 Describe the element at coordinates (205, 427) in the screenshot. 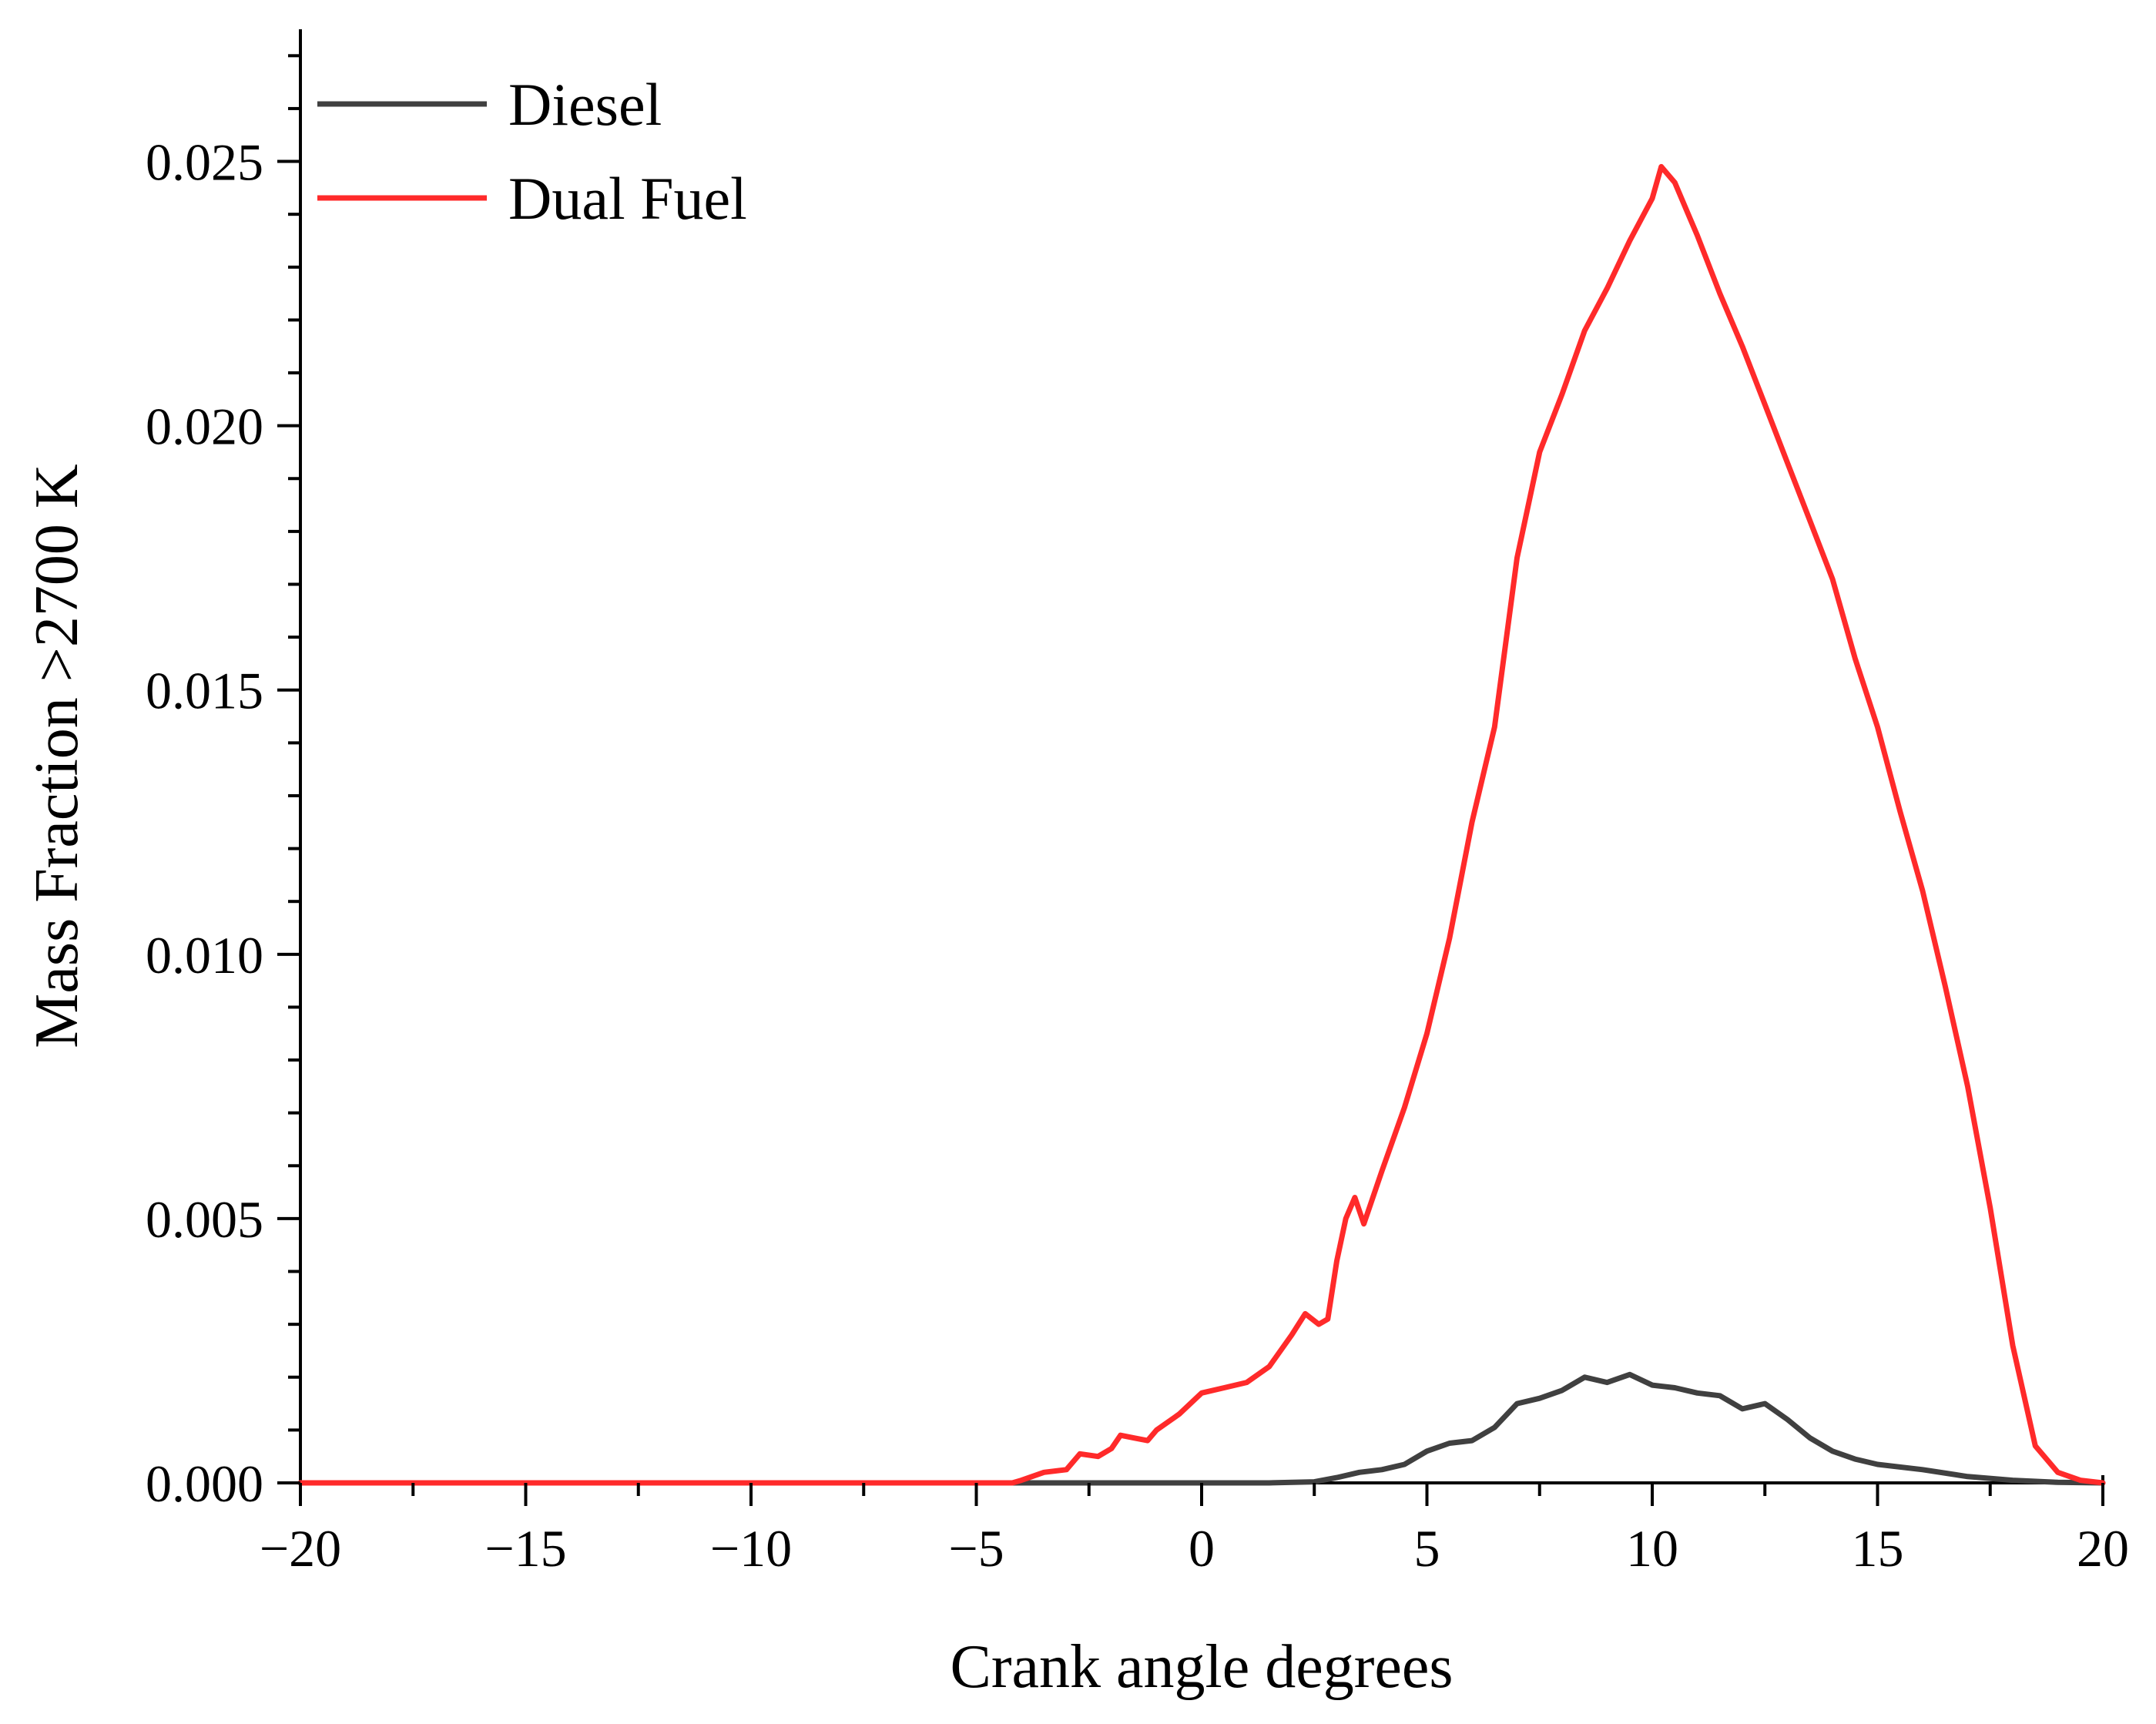

I see `y-tick-label: 0.020` at that location.